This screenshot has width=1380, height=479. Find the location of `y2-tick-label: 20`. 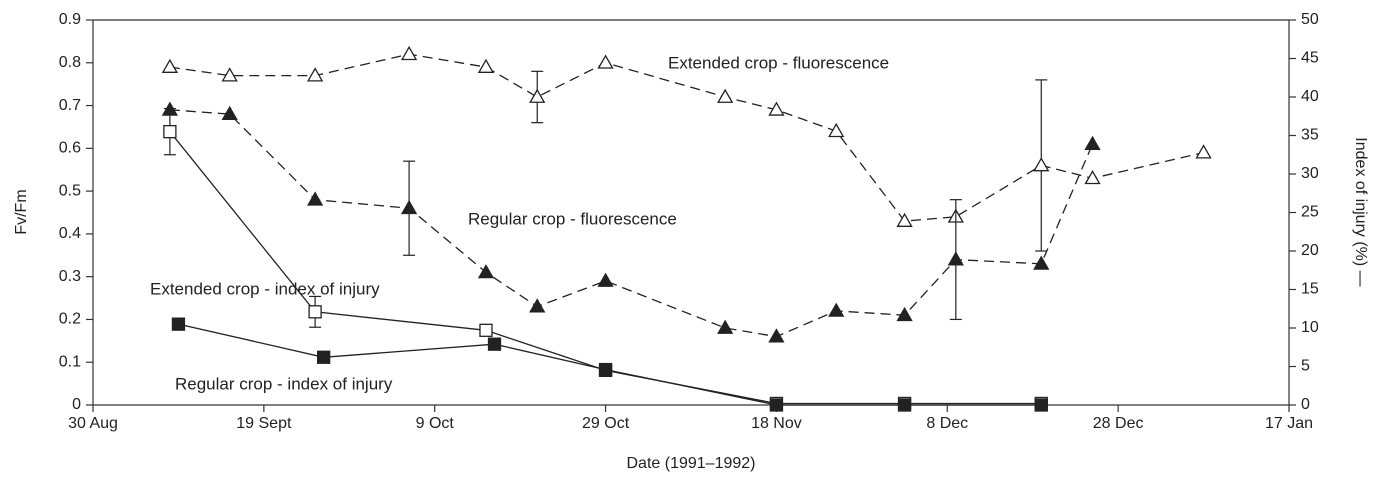

y2-tick-label: 20 is located at coordinates (1310, 250).